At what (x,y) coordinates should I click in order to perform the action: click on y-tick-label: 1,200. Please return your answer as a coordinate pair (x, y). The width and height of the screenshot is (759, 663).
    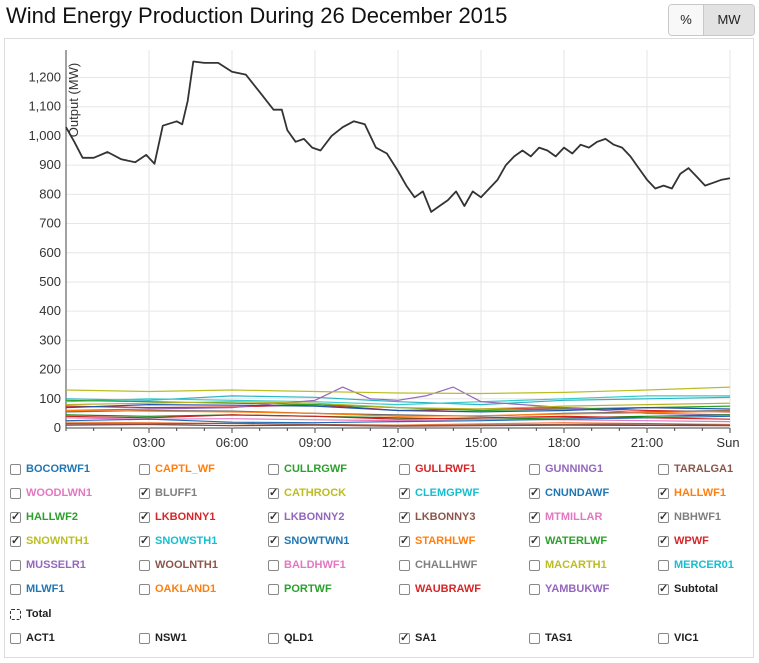
    Looking at the image, I should click on (44, 77).